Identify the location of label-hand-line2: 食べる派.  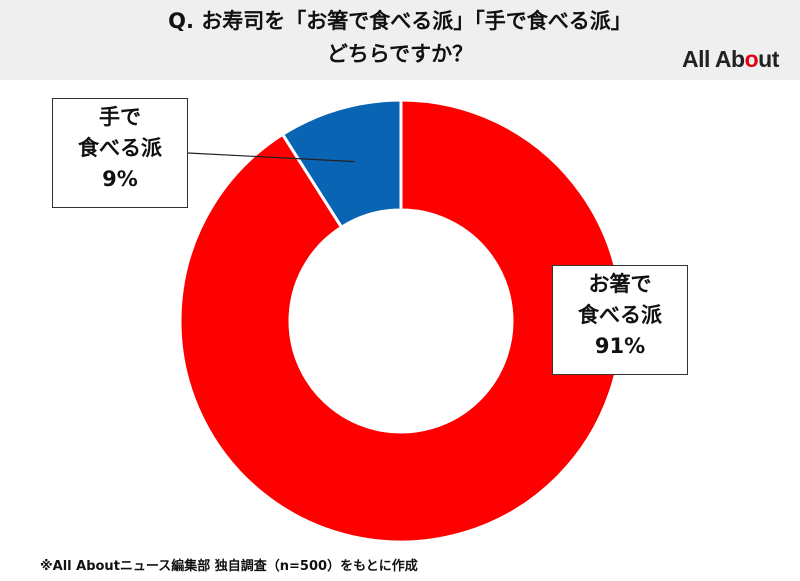
(120, 148).